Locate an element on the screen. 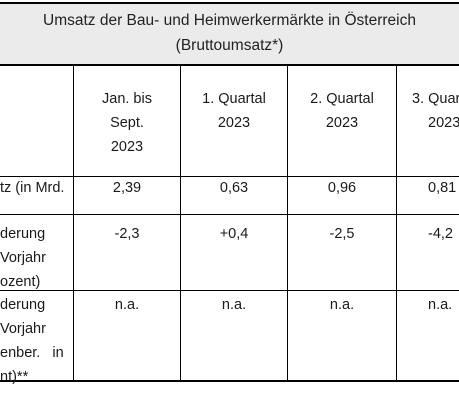 This screenshot has height=401, width=459. cell-preisbereinigt-q1: n.a. is located at coordinates (234, 305).